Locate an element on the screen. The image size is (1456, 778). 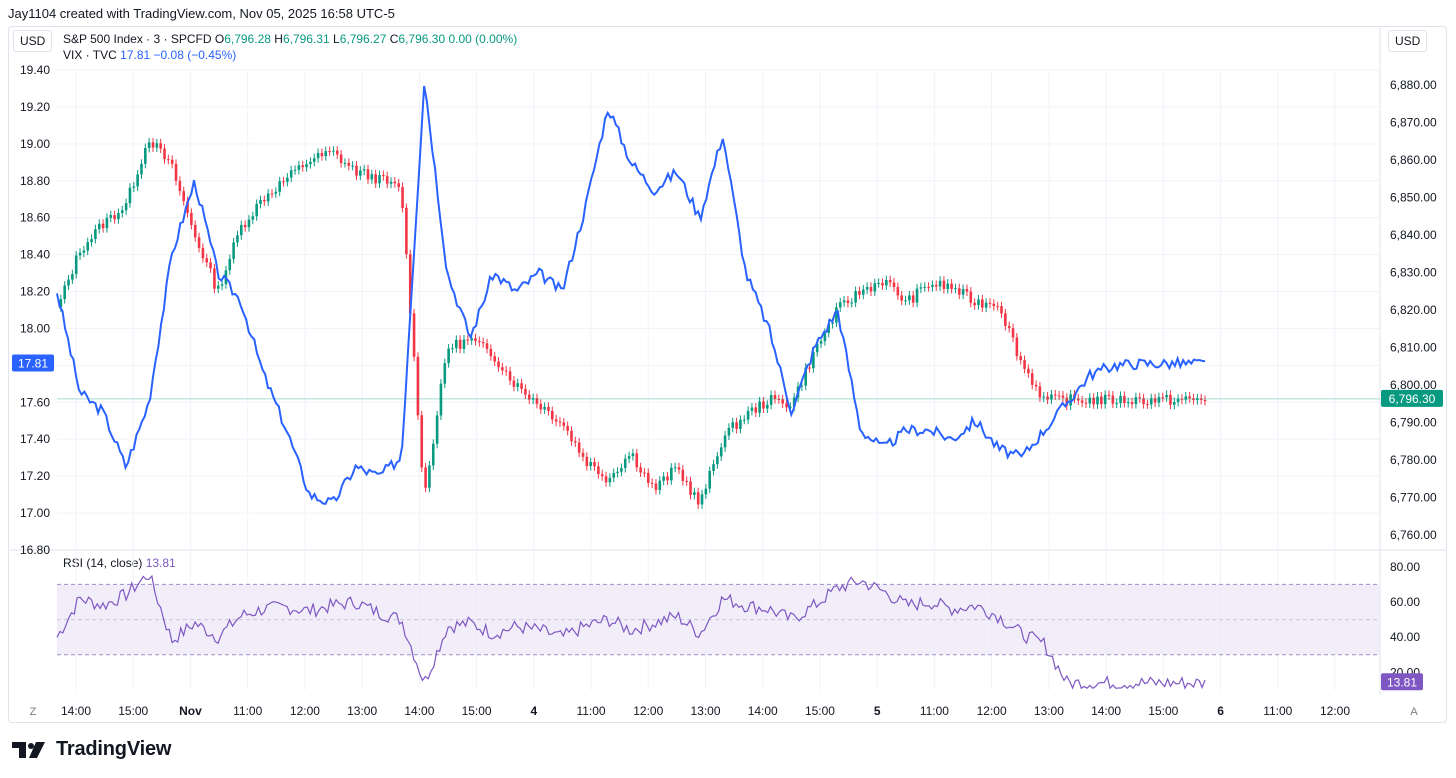
main-change: 0.00 (0.00%) is located at coordinates (483, 39).